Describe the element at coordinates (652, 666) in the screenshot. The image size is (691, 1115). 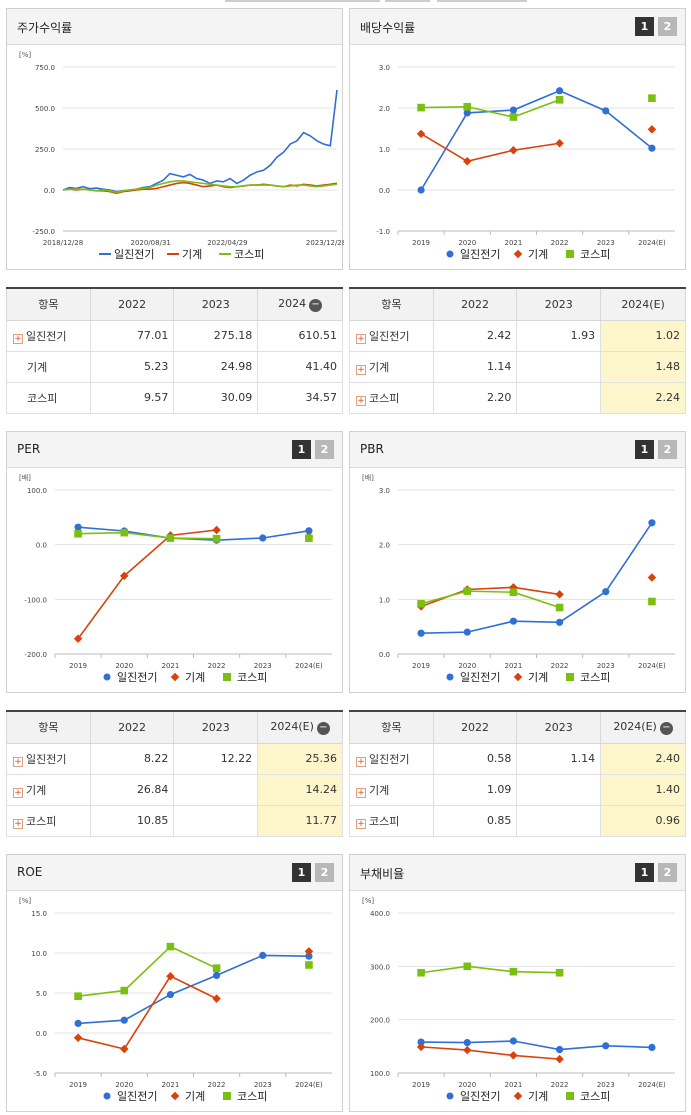
I see `x-tick-label: 2024(E)` at that location.